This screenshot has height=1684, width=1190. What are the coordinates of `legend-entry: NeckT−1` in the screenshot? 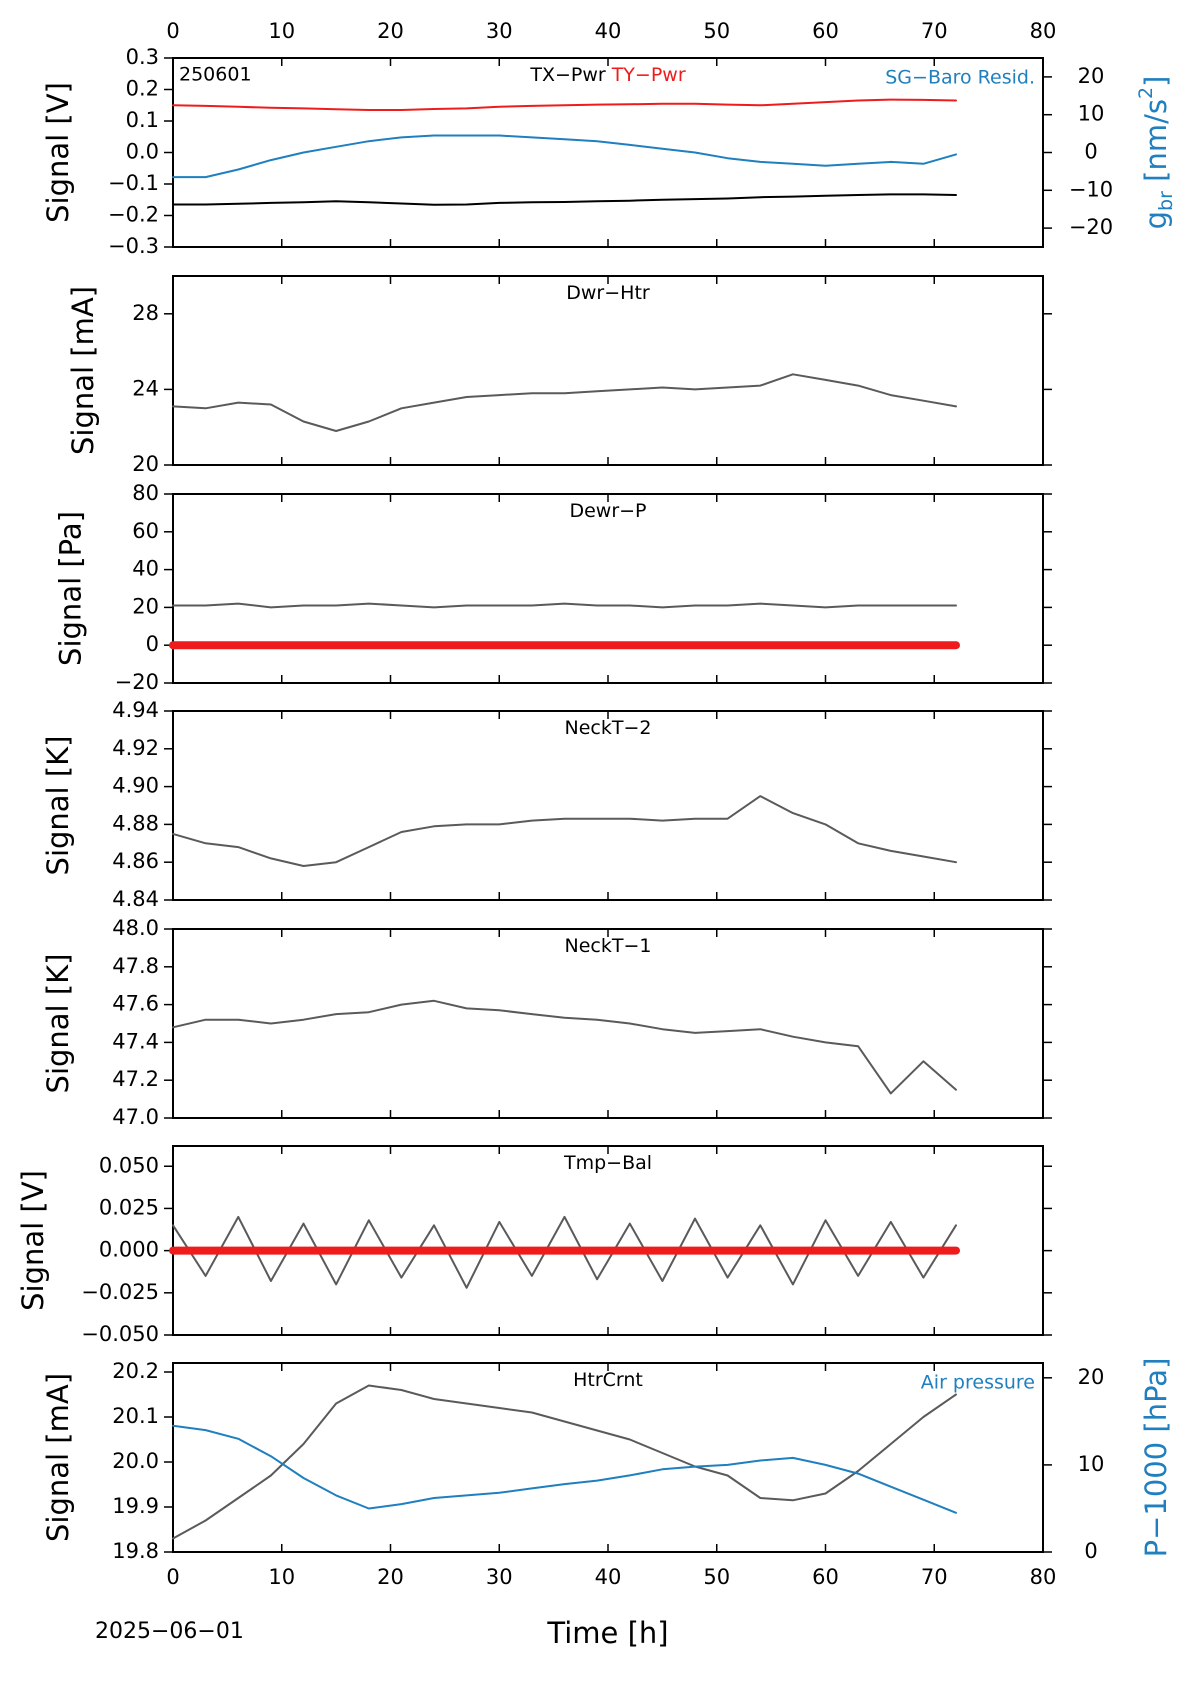 It's located at (608, 946).